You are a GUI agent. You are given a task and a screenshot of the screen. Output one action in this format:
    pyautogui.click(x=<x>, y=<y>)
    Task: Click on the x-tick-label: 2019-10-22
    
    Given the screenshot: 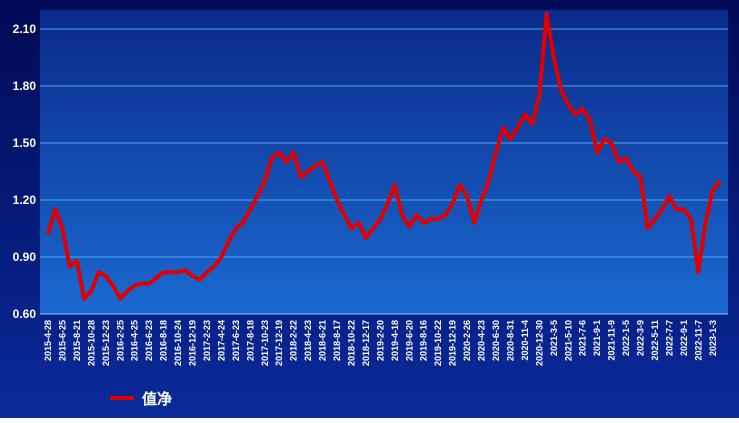 What is the action you would take?
    pyautogui.click(x=438, y=343)
    